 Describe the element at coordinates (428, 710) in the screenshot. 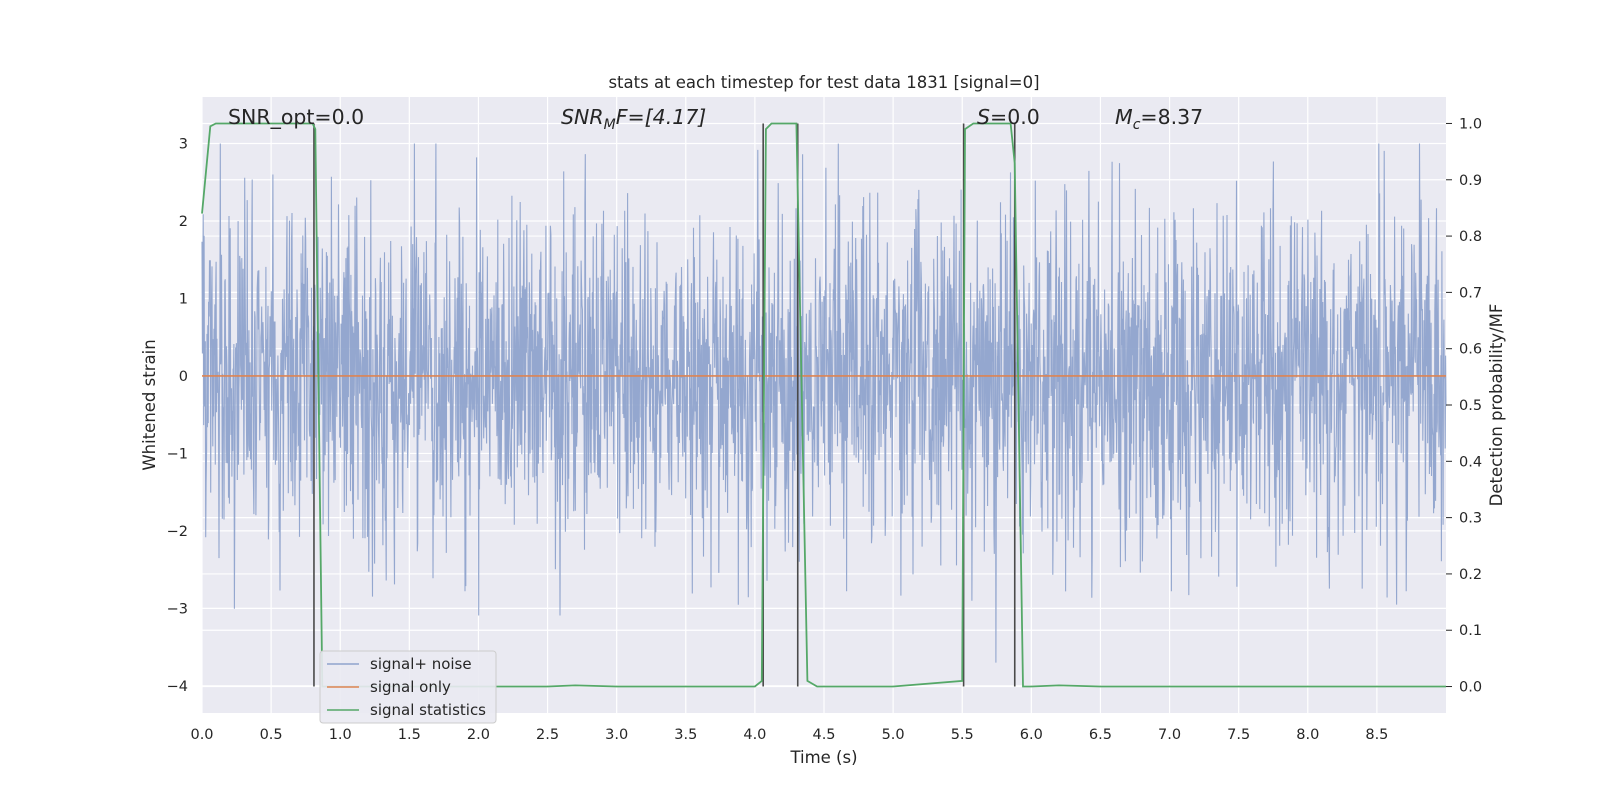

I see `legend-label-signal-statistics: signal statistics` at that location.